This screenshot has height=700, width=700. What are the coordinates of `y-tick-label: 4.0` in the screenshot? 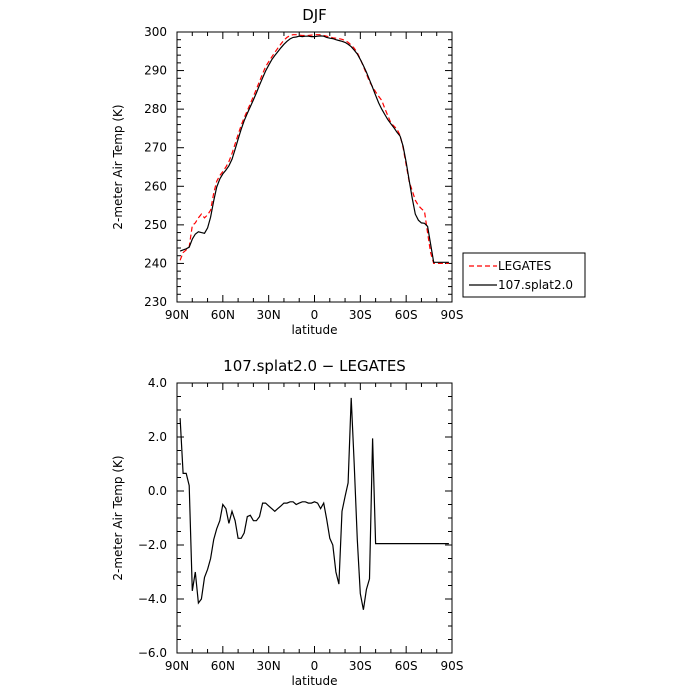 It's located at (157, 383).